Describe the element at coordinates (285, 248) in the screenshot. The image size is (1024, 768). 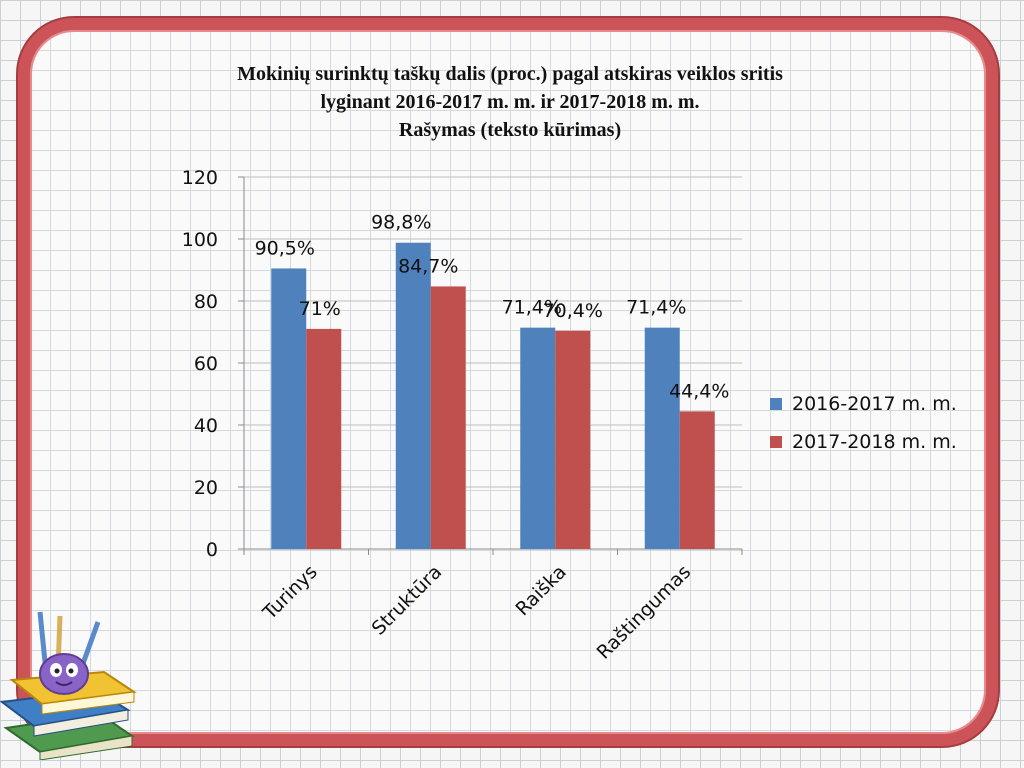
I see `data-label-series-1-turinys: 90,5%` at that location.